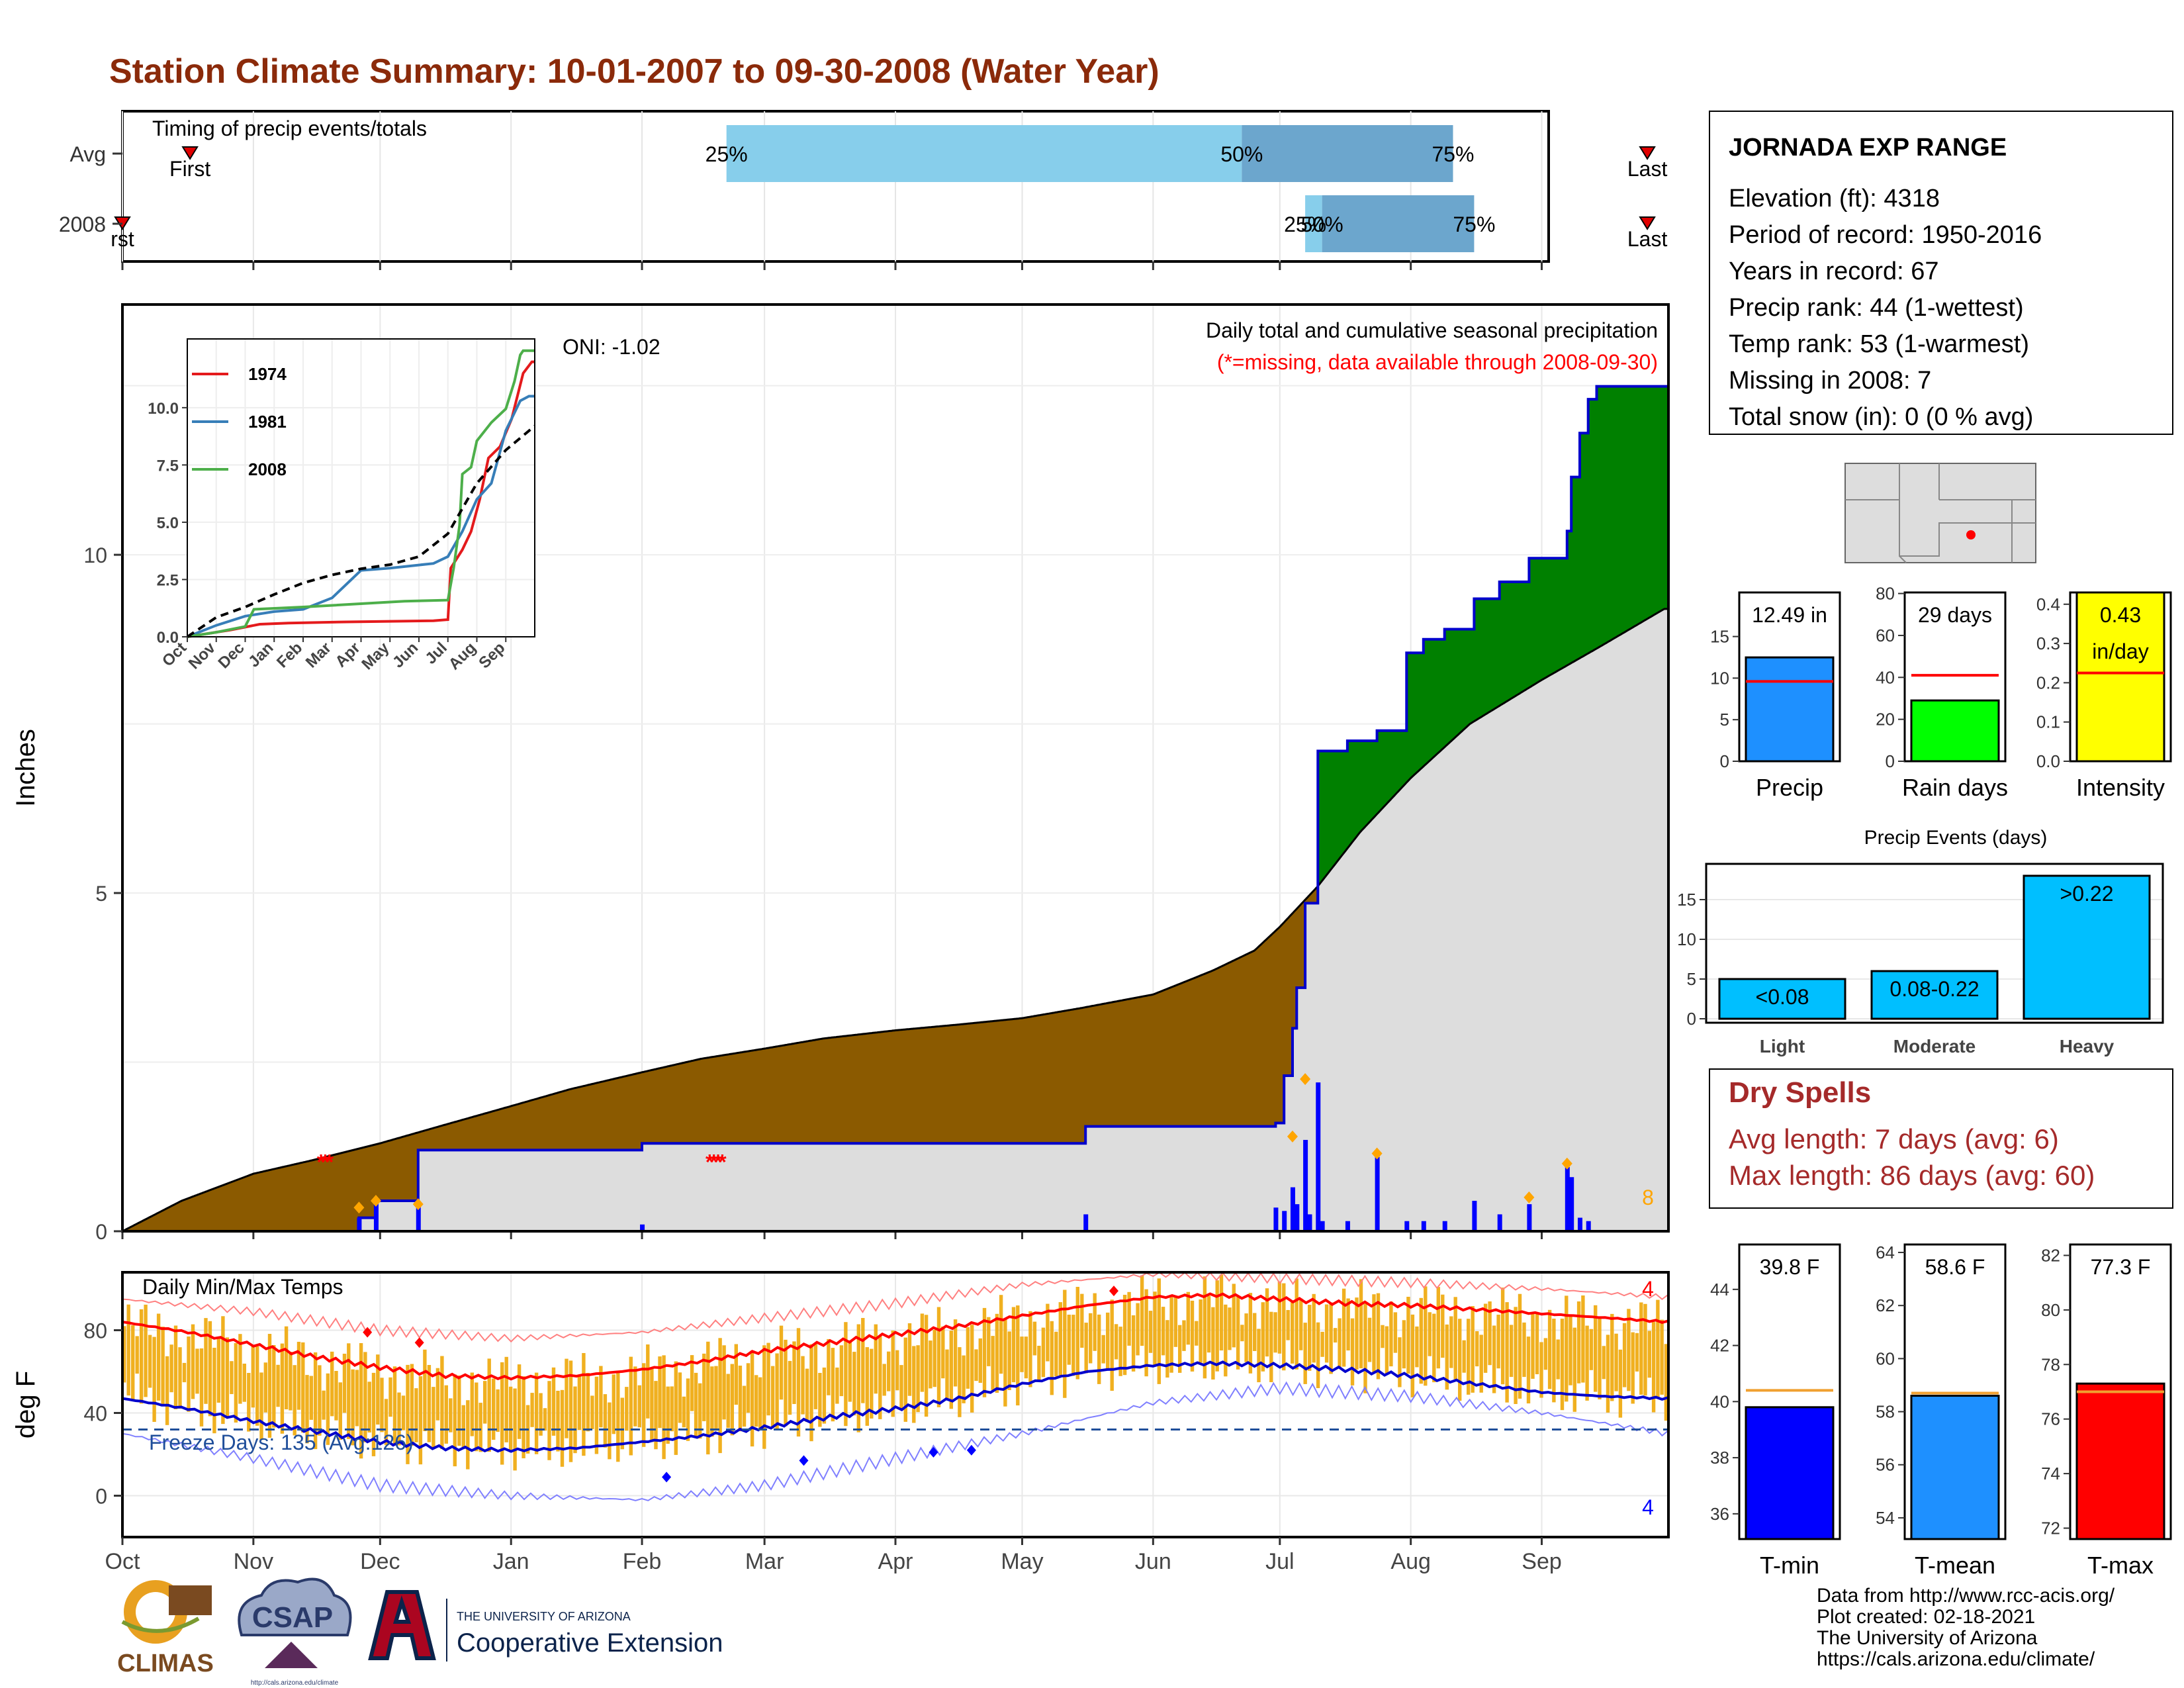 The height and width of the screenshot is (1688, 2184). I want to click on intensity-value-label: 0.43, so click(2120, 615).